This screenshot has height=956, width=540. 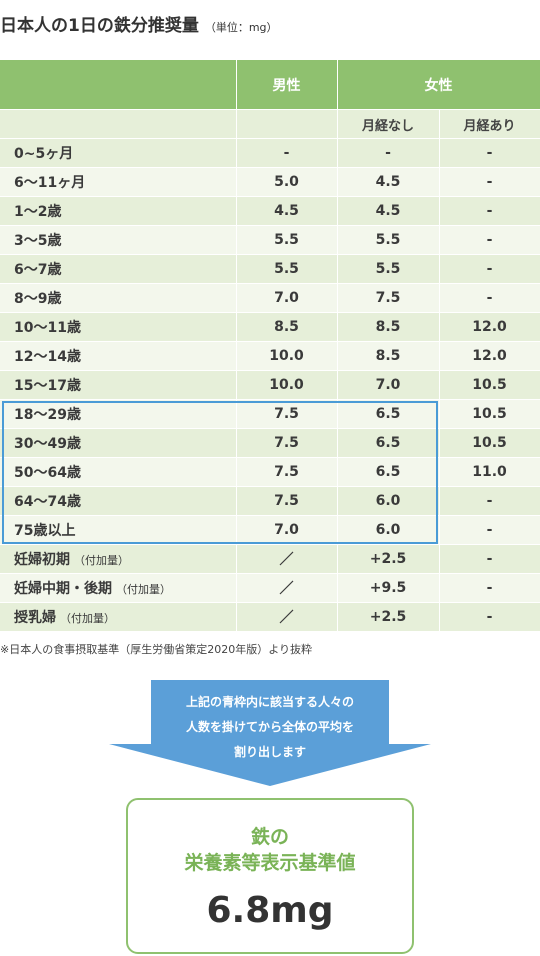 I want to click on no-menses-cell: 6.0, so click(x=388, y=501).